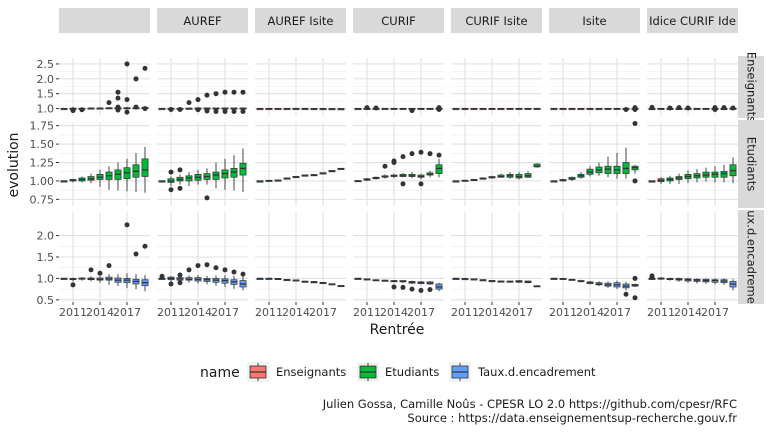 The image size is (768, 436). I want to click on row-strip-label: Etudiants, so click(752, 164).